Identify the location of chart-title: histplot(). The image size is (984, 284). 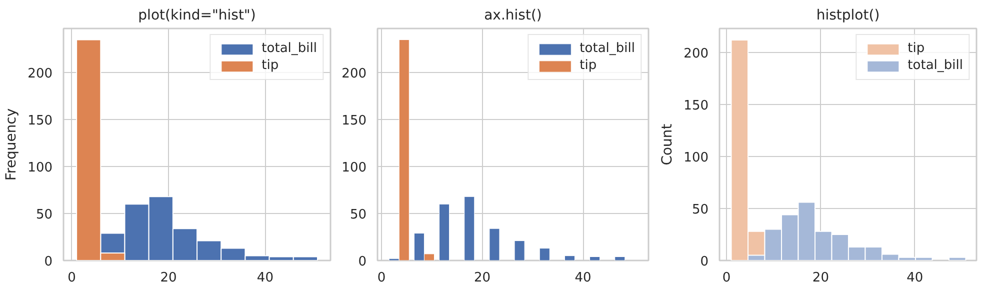
(848, 16).